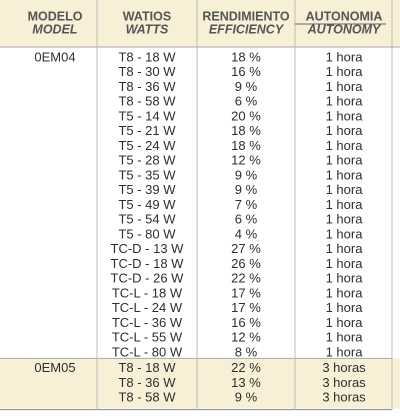 This screenshot has height=420, width=400. I want to click on table-cell: 8 %, so click(246, 351).